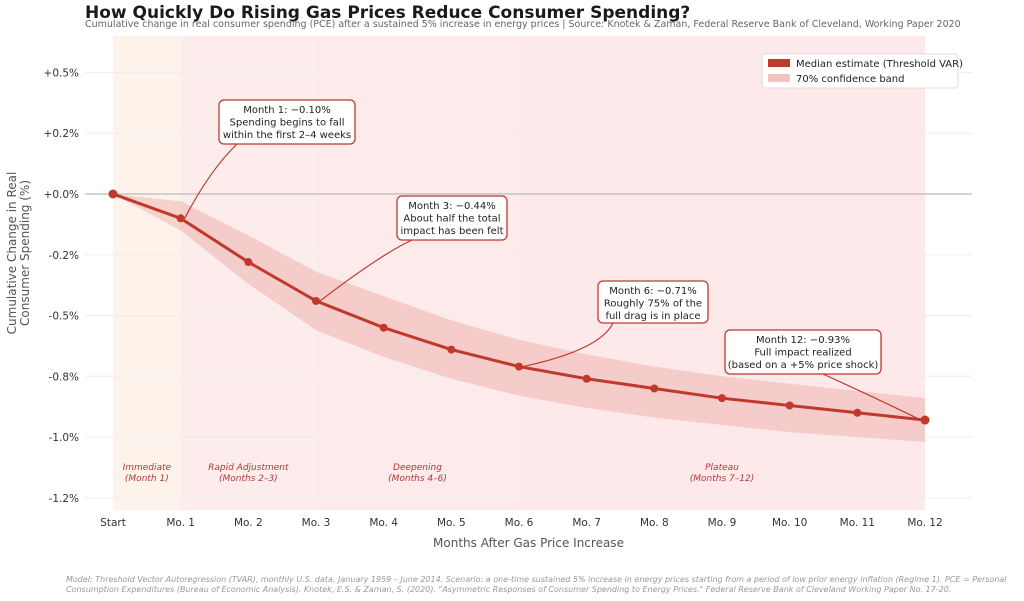 The height and width of the screenshot is (601, 1024). Describe the element at coordinates (147, 479) in the screenshot. I see `phase-sublabel: (Month 1)` at that location.